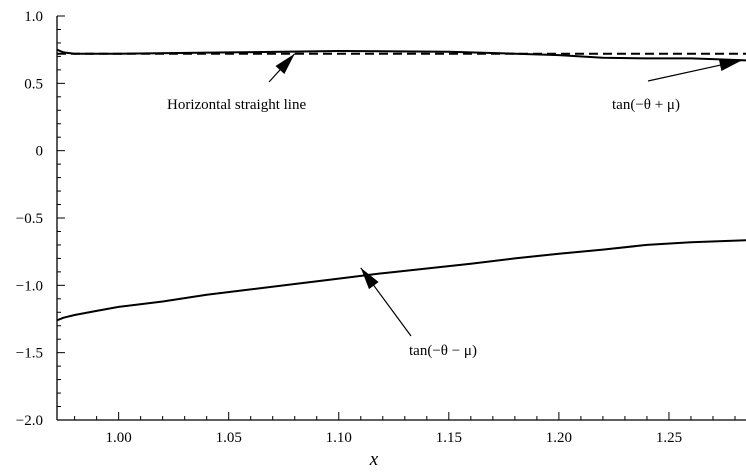 The image size is (746, 472). What do you see at coordinates (119, 438) in the screenshot?
I see `x-tick-label: 1.00` at bounding box center [119, 438].